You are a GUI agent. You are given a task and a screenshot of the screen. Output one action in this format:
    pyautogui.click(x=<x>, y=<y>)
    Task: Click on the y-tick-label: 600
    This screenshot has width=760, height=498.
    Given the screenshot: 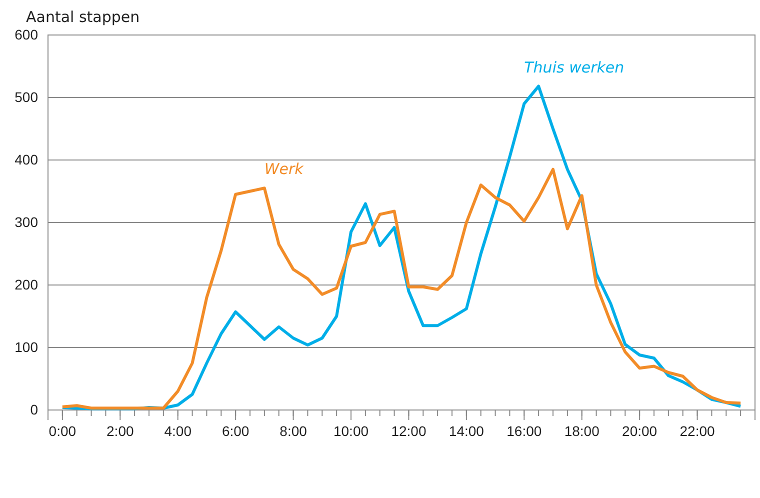 What is the action you would take?
    pyautogui.click(x=26, y=34)
    